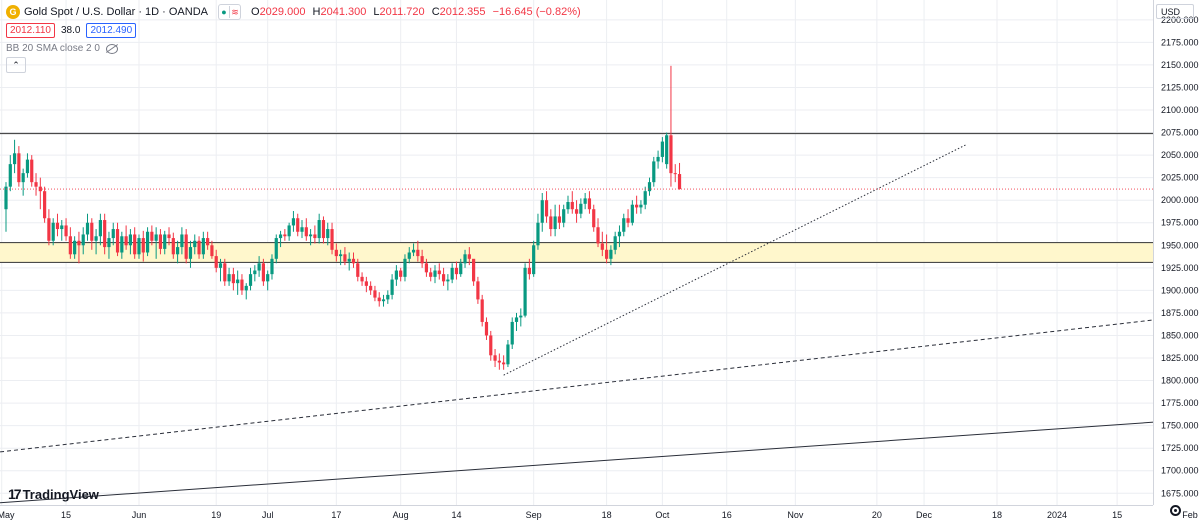  I want to click on eye-hidden-icon, so click(111, 48).